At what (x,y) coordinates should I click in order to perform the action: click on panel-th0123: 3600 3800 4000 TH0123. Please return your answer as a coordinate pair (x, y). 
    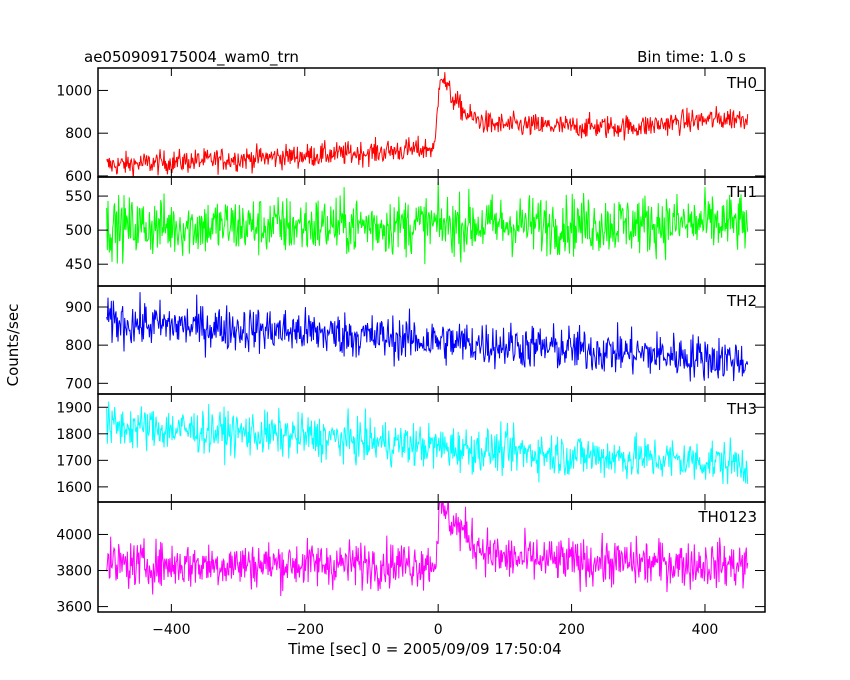
    Looking at the image, I should click on (411, 558).